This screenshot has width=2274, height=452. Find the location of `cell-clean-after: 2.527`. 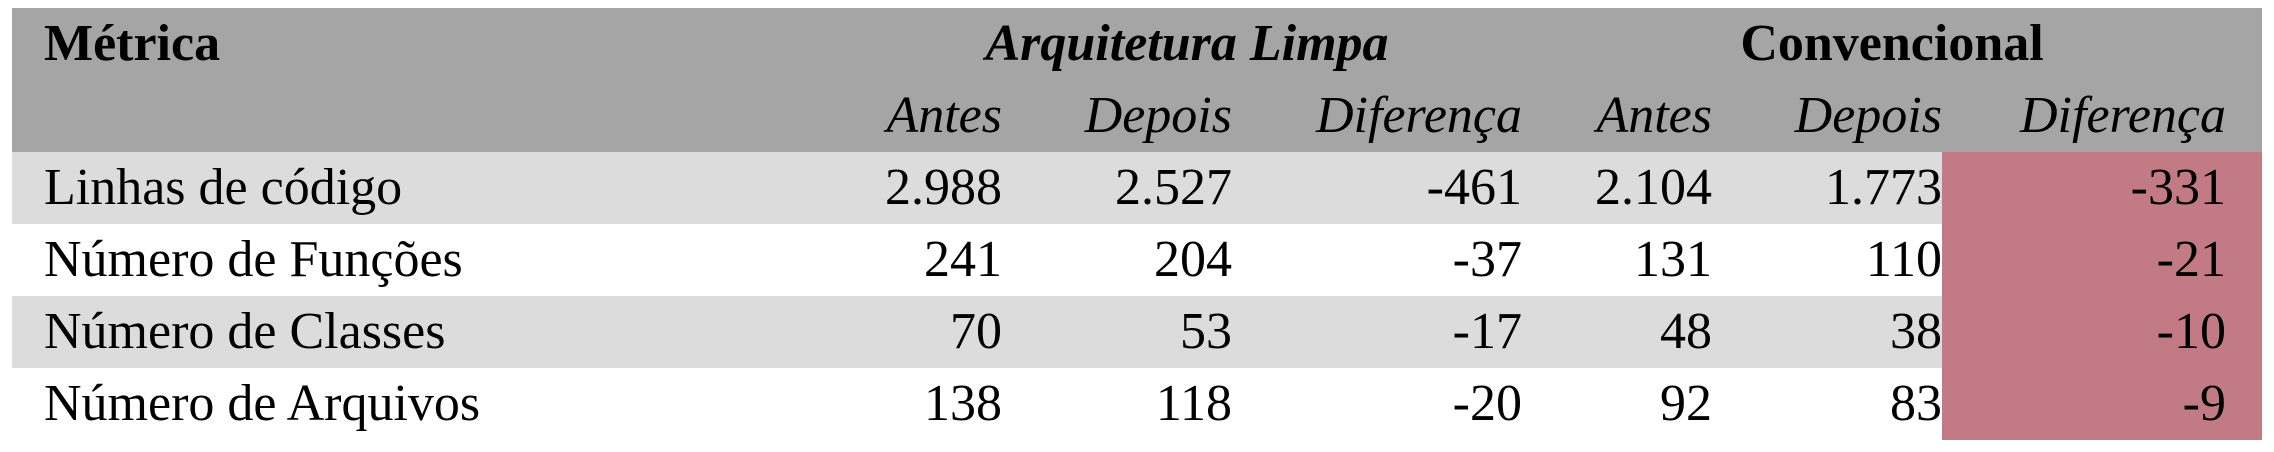

cell-clean-after: 2.527 is located at coordinates (1173, 187).